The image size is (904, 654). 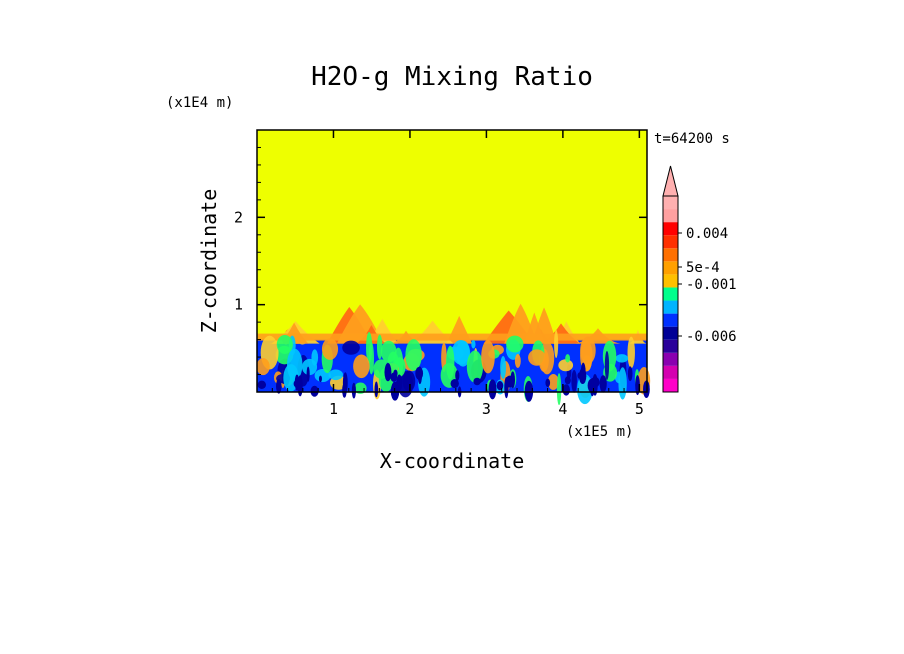 What do you see at coordinates (452, 337) in the screenshot?
I see `plume-base-strip` at bounding box center [452, 337].